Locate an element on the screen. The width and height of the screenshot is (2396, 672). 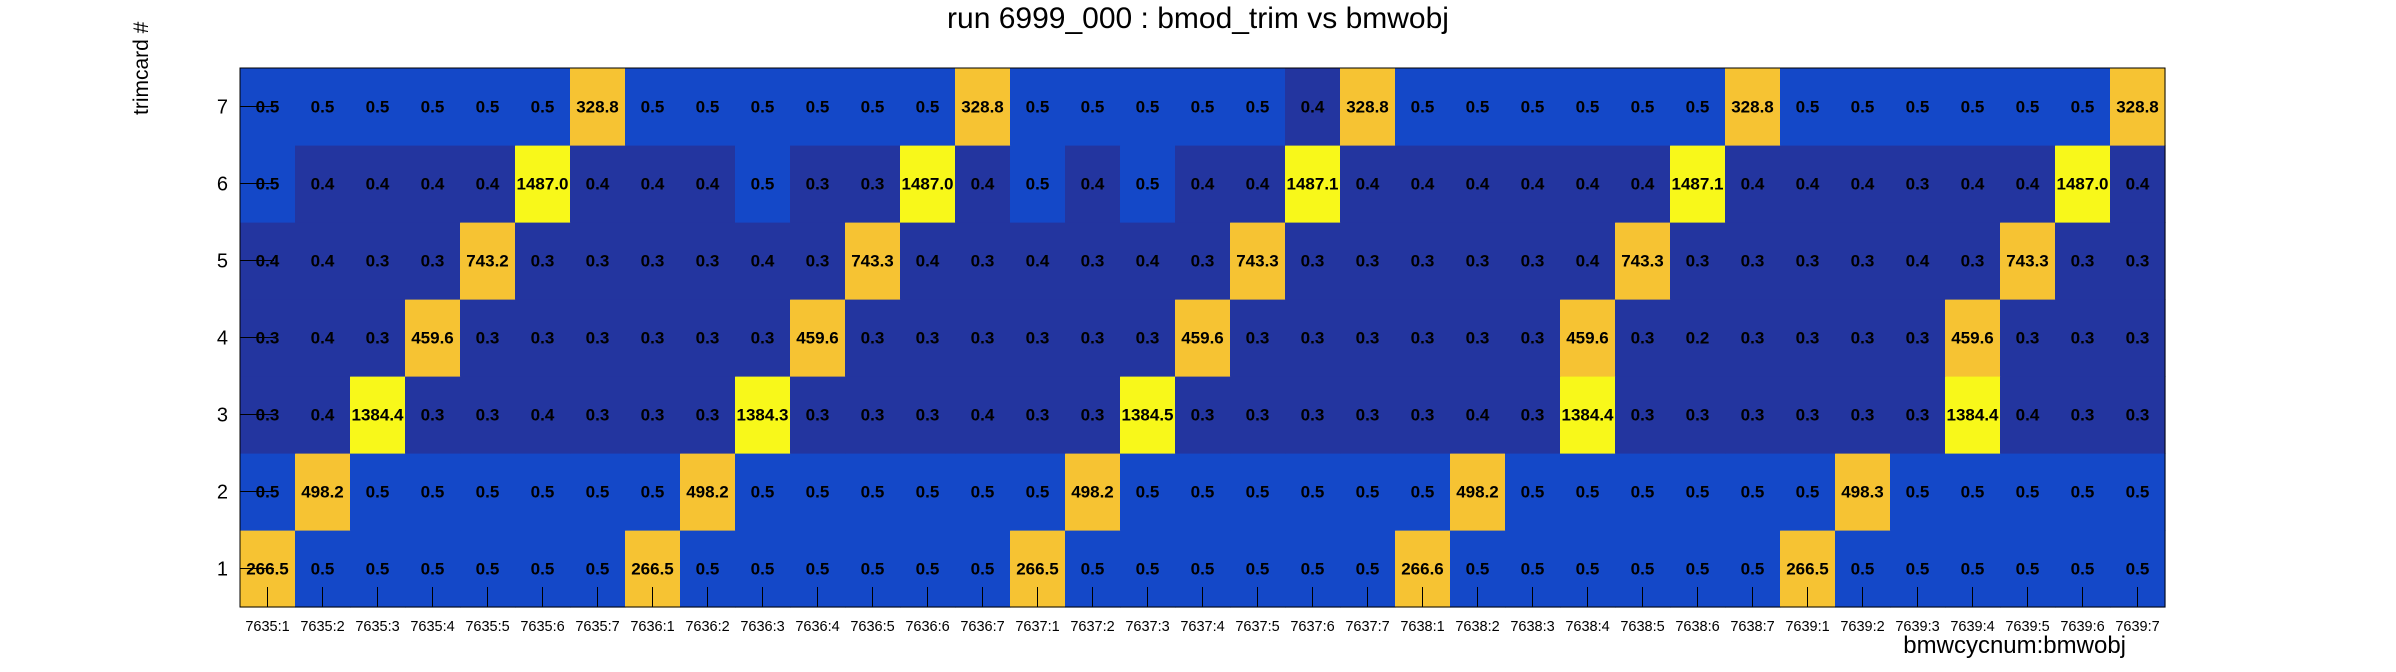
cell-value-label: 1384.3 is located at coordinates (763, 415).